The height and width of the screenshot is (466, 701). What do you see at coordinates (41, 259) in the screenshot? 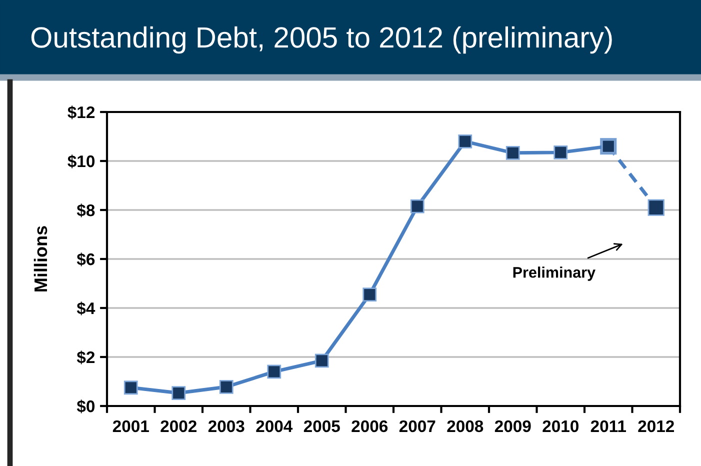
I see `y-axis-title: Millions` at bounding box center [41, 259].